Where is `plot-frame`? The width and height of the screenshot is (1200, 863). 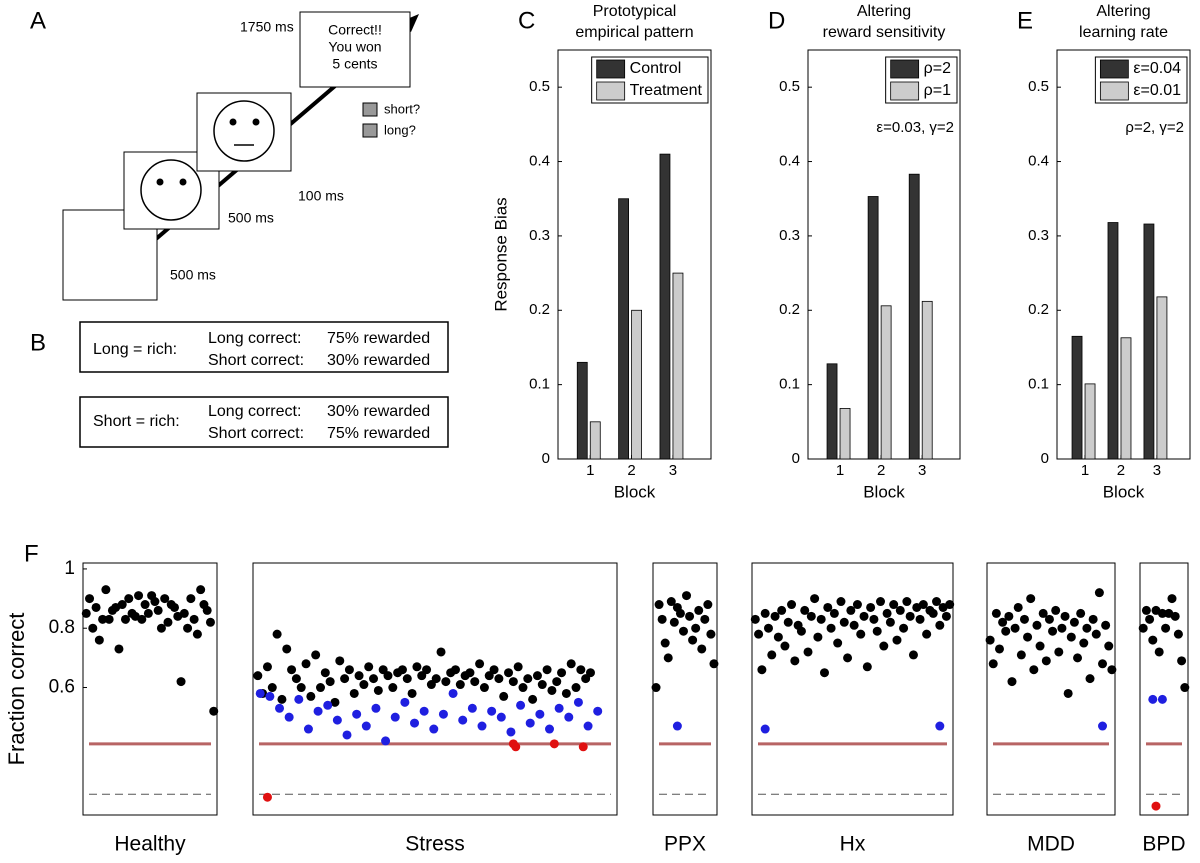 plot-frame is located at coordinates (1051, 689).